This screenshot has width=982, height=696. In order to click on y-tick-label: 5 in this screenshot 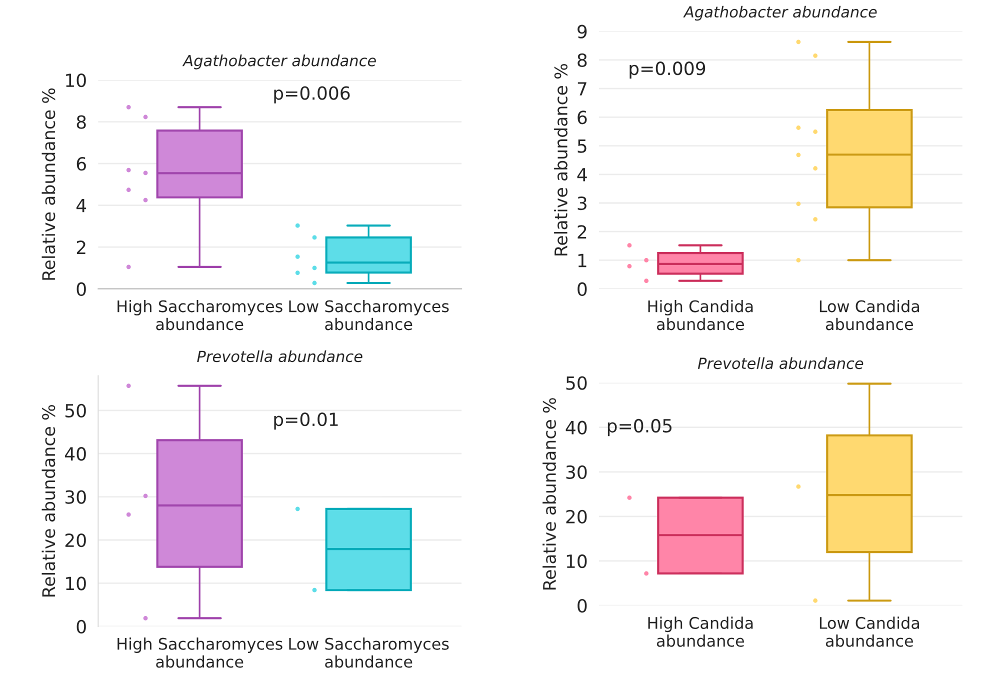, I will do `click(582, 146)`.